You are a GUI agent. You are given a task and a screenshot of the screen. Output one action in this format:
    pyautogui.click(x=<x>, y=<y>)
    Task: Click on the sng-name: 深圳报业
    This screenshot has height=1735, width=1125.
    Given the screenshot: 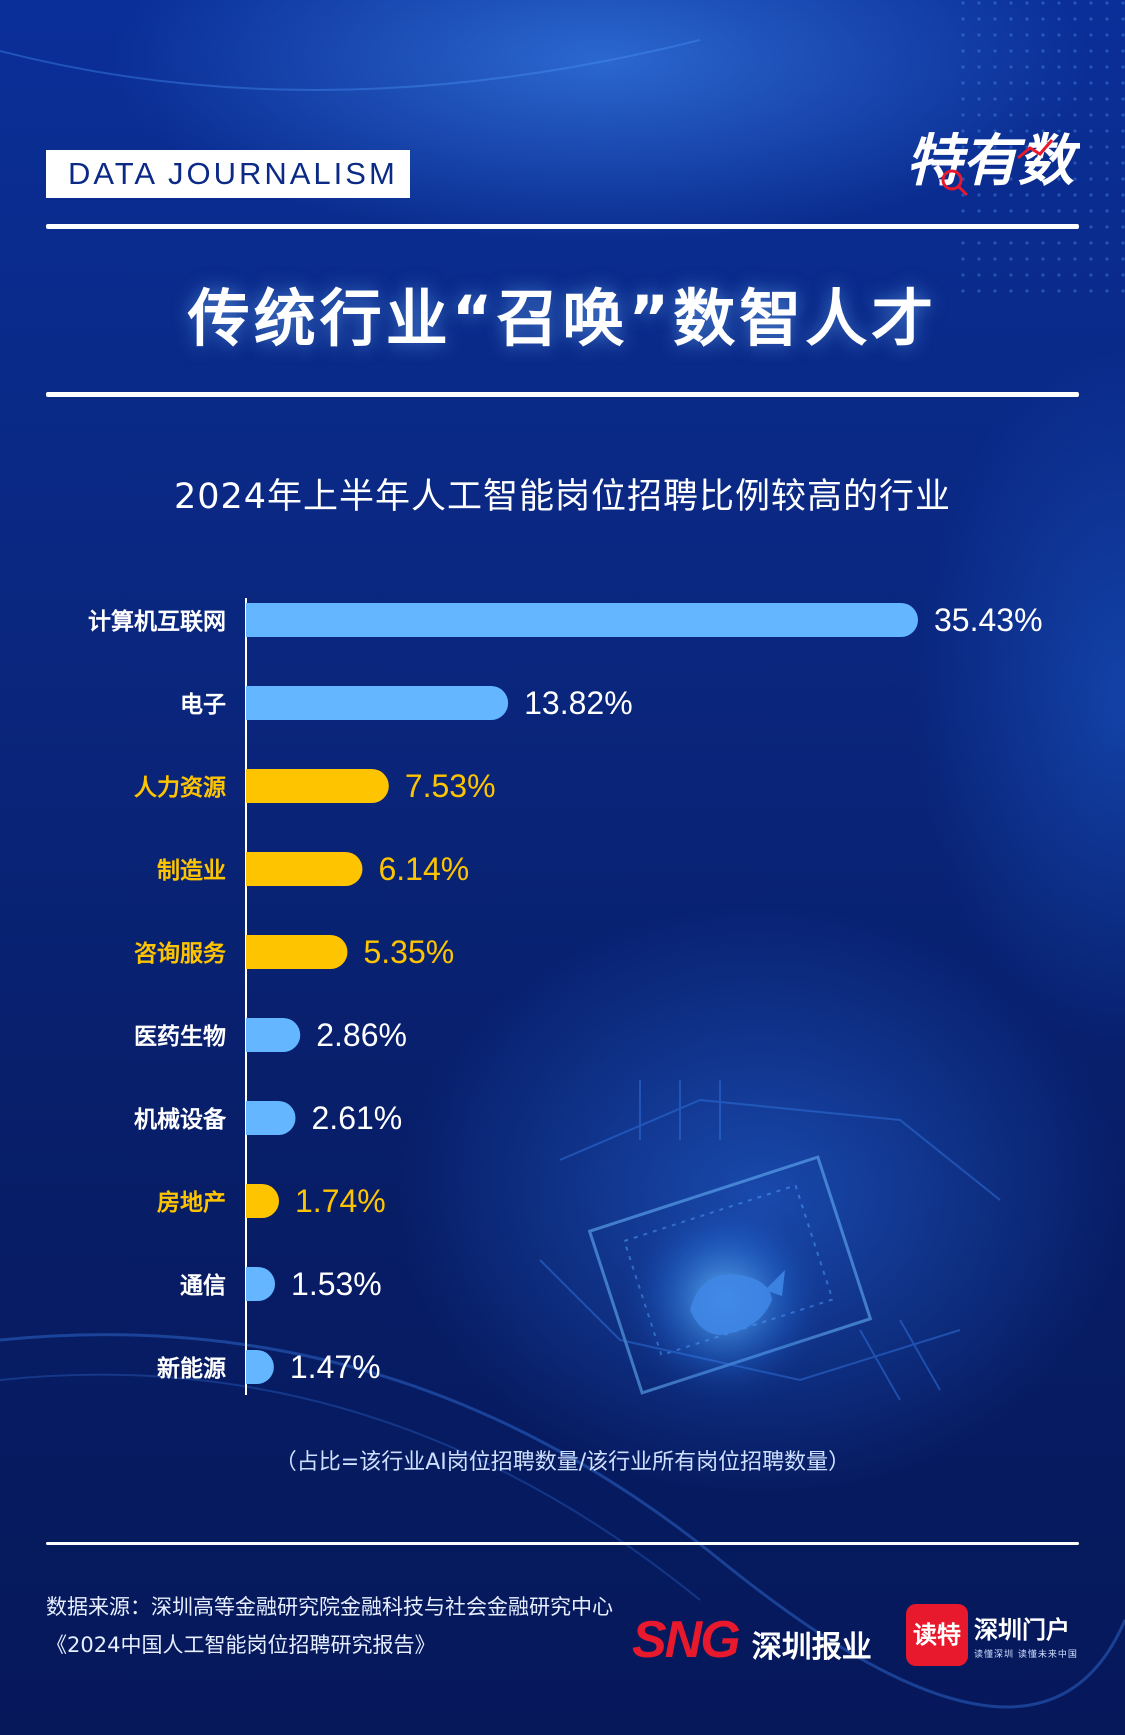 What is the action you would take?
    pyautogui.click(x=811, y=1647)
    